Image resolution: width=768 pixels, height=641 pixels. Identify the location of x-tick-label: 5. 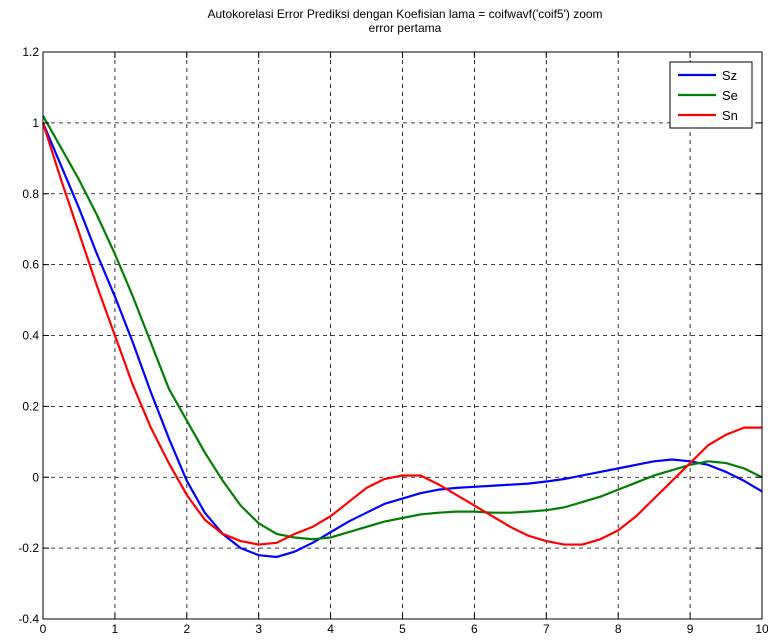
(402, 629).